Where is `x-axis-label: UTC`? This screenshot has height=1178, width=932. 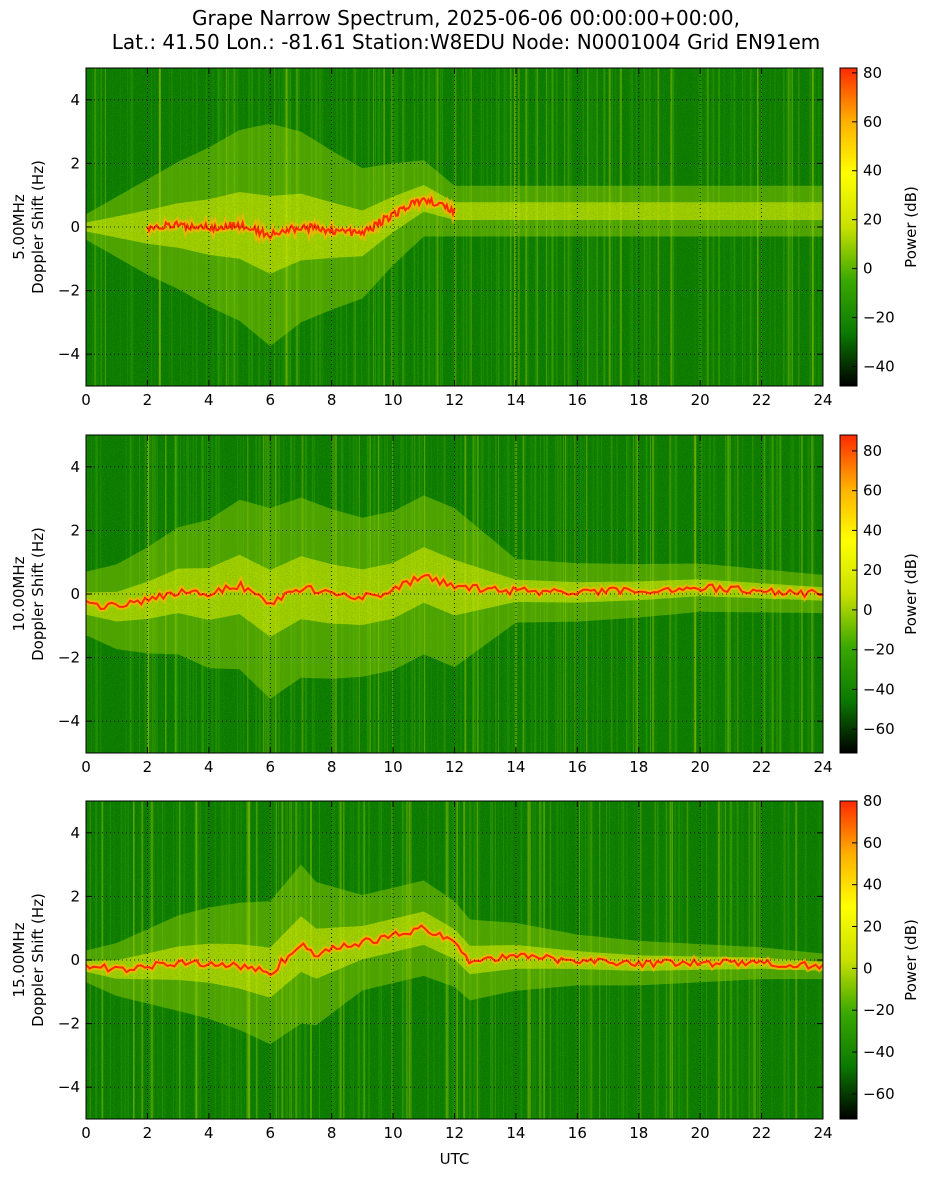 x-axis-label: UTC is located at coordinates (455, 1159).